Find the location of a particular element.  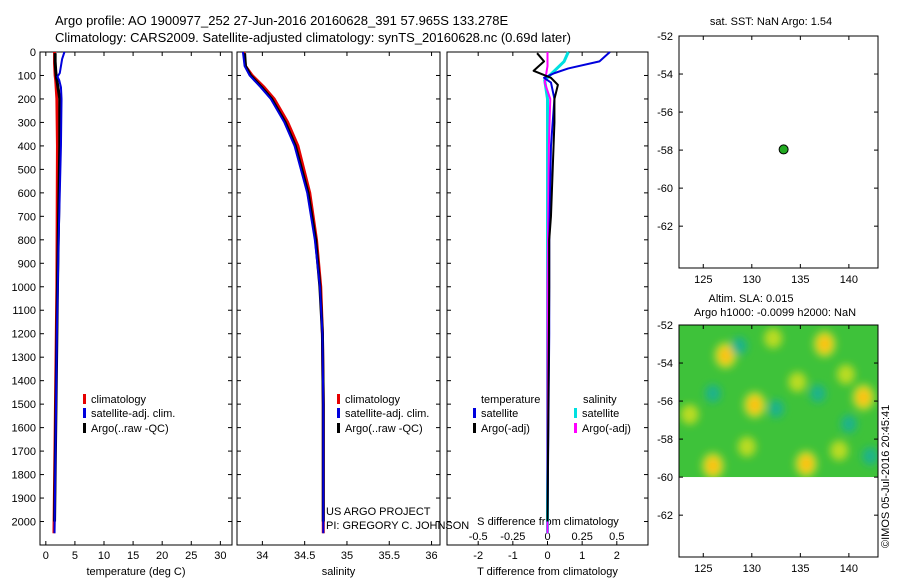

temp-legend-climatology-swatch is located at coordinates (84, 399).